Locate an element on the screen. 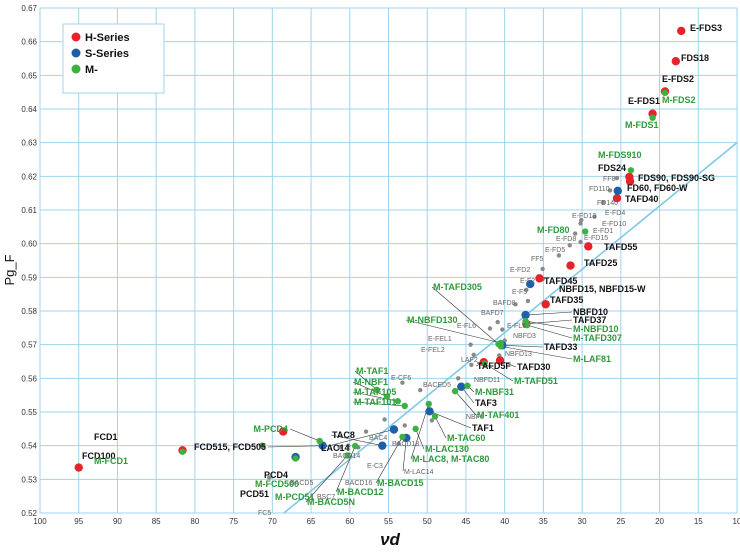 This screenshot has height=555, width=740. point-label: LAC14 is located at coordinates (335, 448).